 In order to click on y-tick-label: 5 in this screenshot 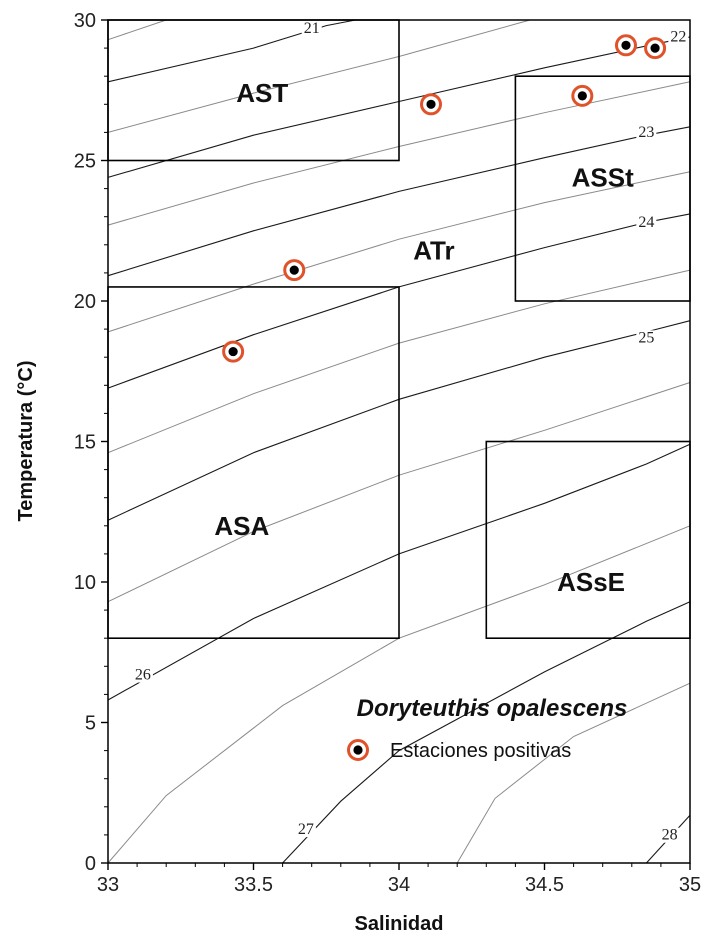, I will do `click(90, 724)`.